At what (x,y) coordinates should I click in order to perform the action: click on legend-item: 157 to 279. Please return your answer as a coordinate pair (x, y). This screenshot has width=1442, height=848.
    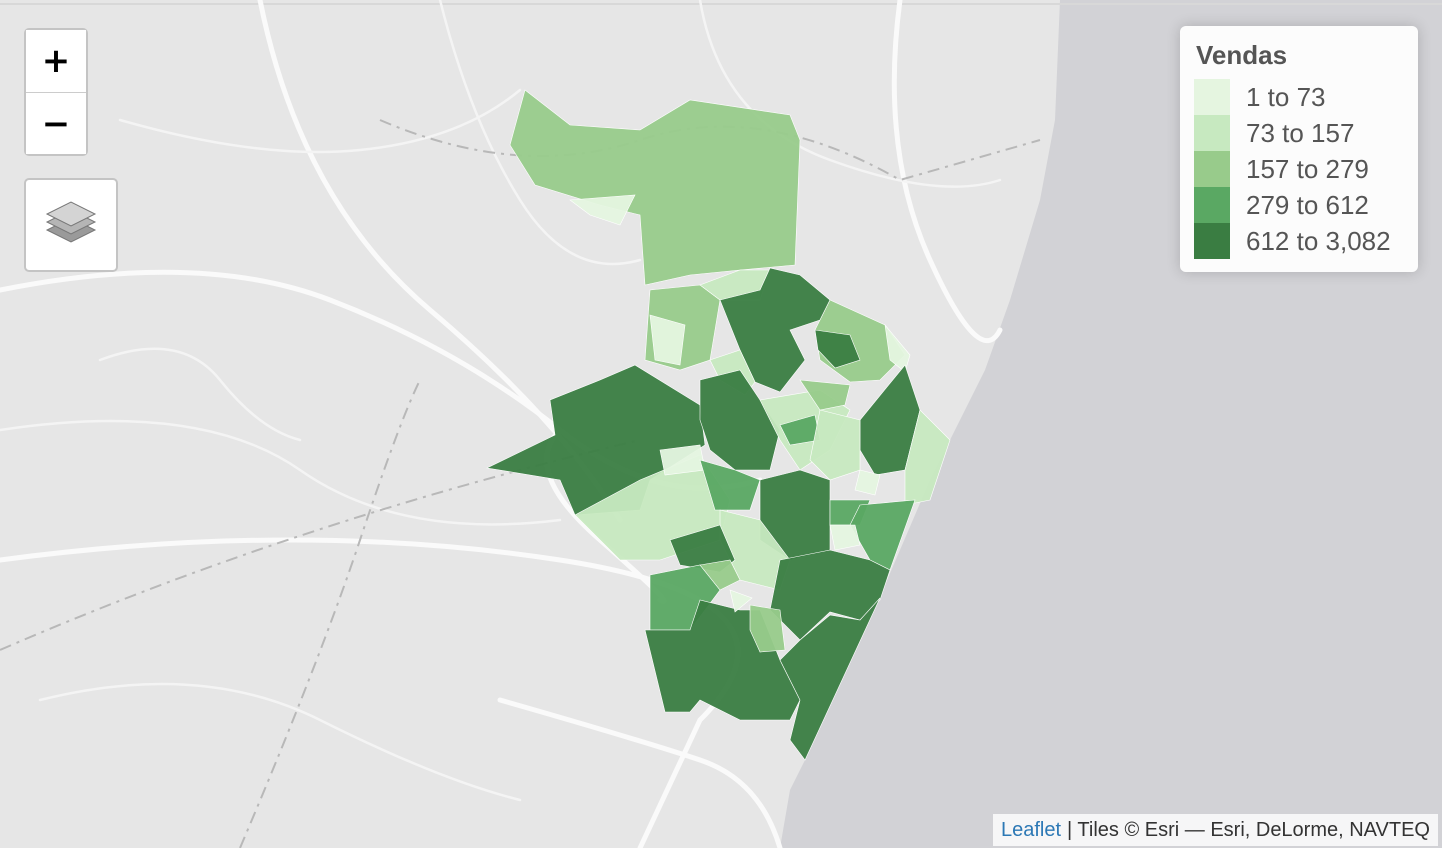
    Looking at the image, I should click on (1299, 169).